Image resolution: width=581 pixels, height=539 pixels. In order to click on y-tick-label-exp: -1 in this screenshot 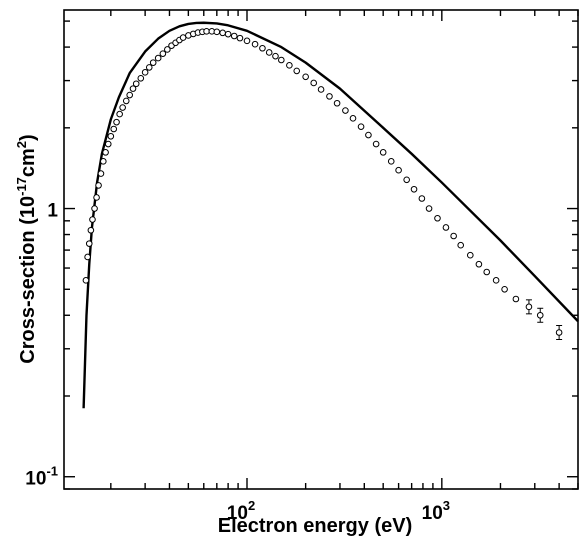, I will do `click(52, 471)`.